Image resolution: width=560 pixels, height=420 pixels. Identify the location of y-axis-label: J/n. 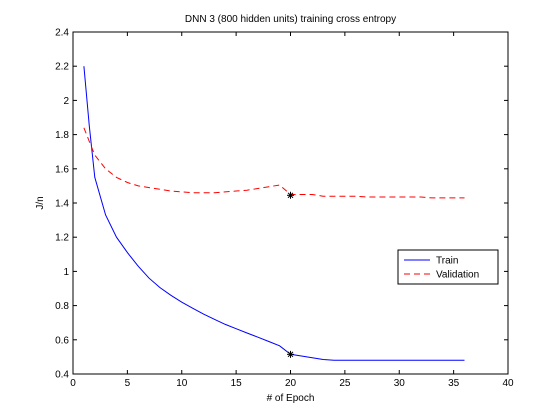
(40, 202).